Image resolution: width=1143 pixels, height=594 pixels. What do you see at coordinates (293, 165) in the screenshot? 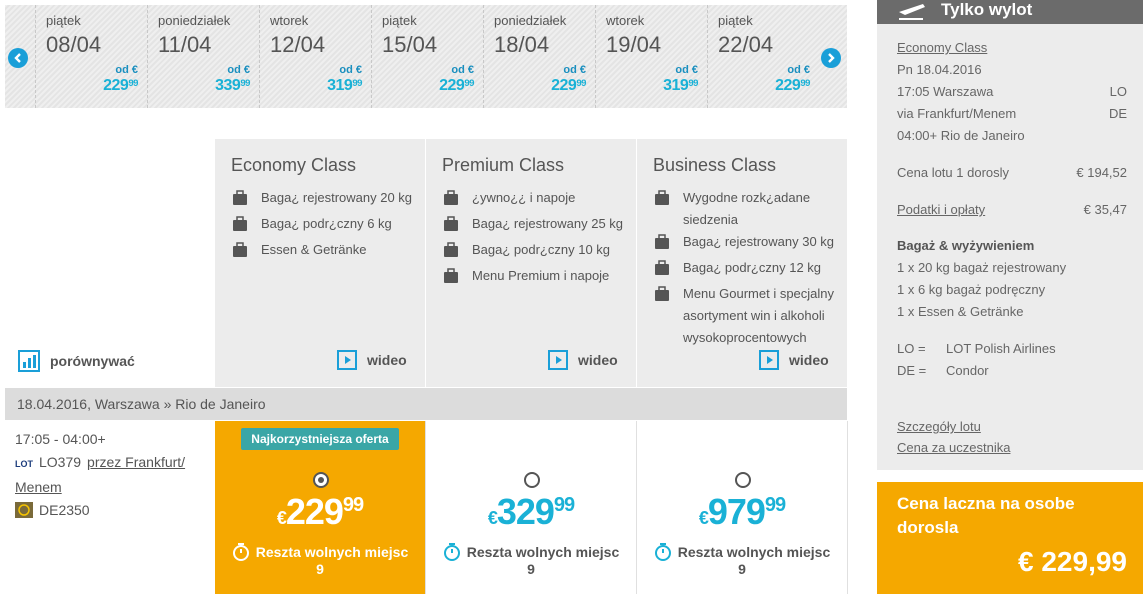
I see `class-title: Economy Class` at bounding box center [293, 165].